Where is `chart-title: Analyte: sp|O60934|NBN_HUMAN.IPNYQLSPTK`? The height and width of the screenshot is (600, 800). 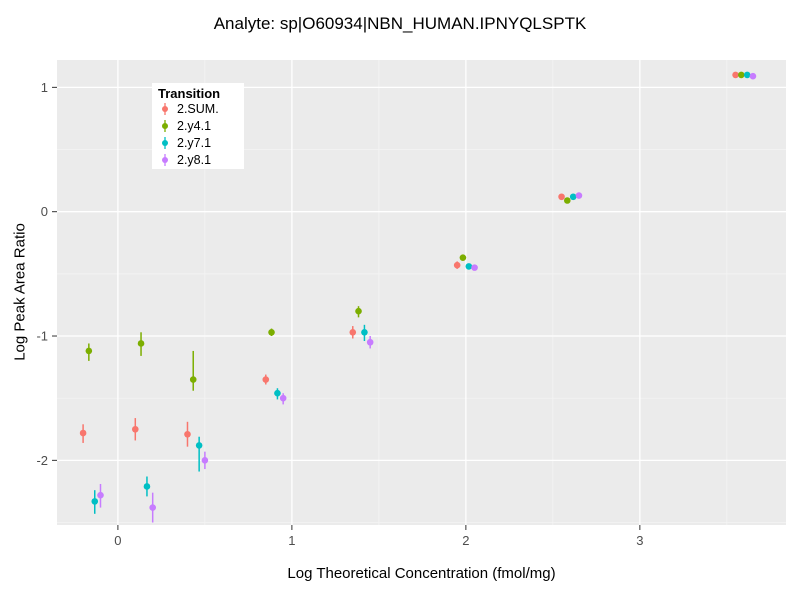
chart-title: Analyte: sp|O60934|NBN_HUMAN.IPNYQLSPTK is located at coordinates (400, 23).